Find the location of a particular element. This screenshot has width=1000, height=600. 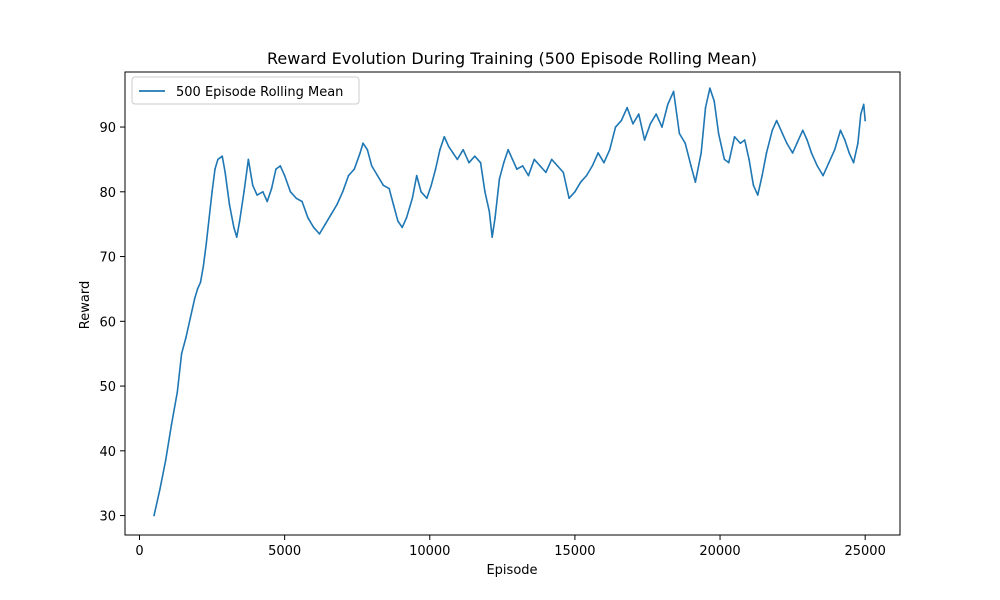

x-axis-label: Episode is located at coordinates (511, 570).